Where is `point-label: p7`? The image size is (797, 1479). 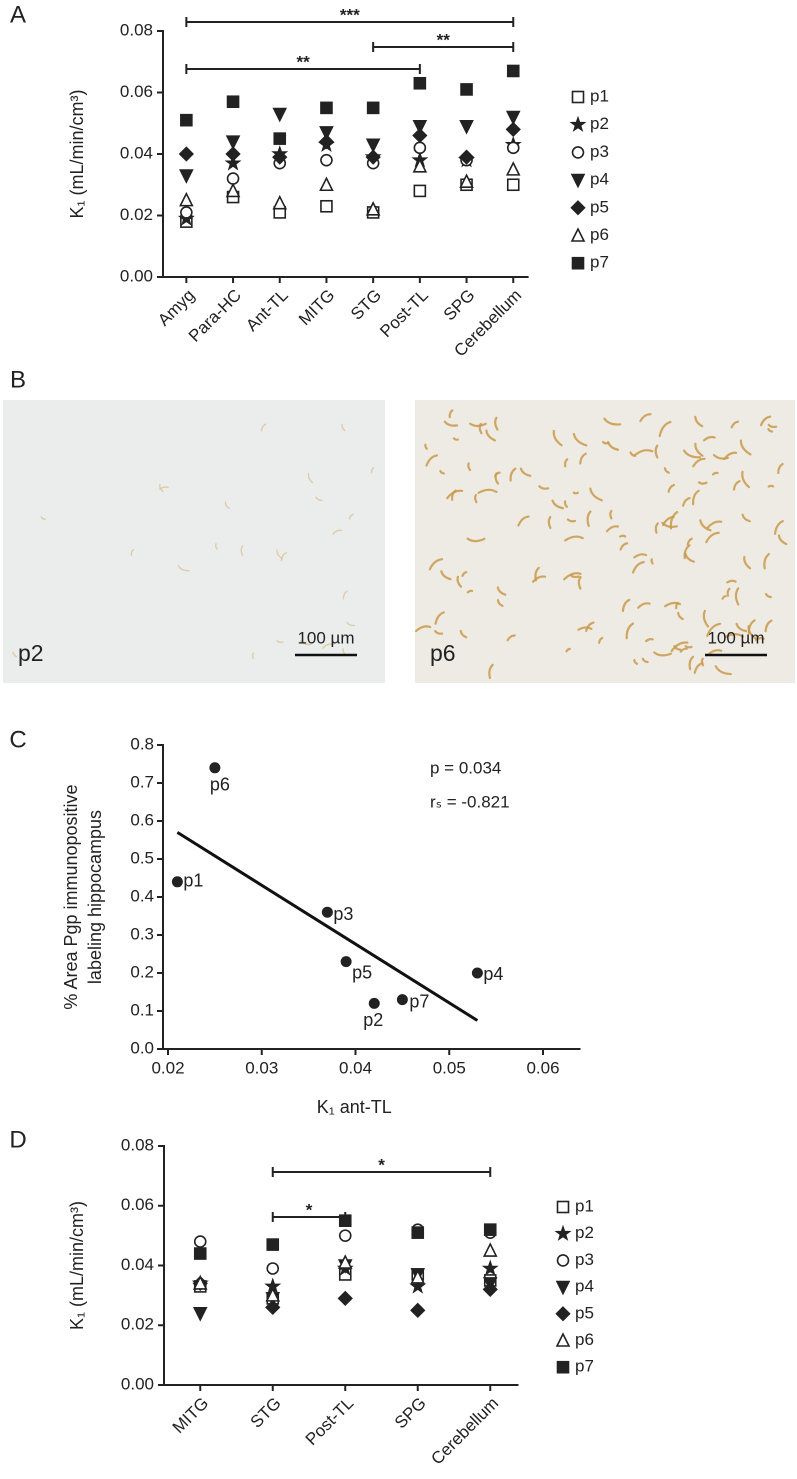
point-label: p7 is located at coordinates (419, 1001).